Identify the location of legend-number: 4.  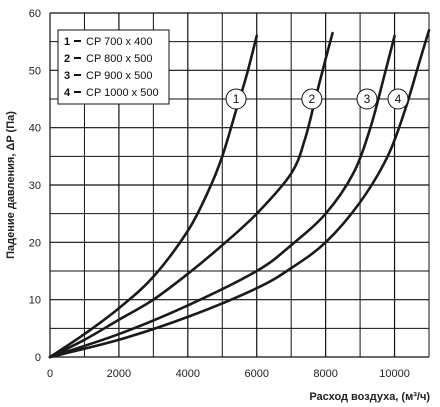
(67, 93).